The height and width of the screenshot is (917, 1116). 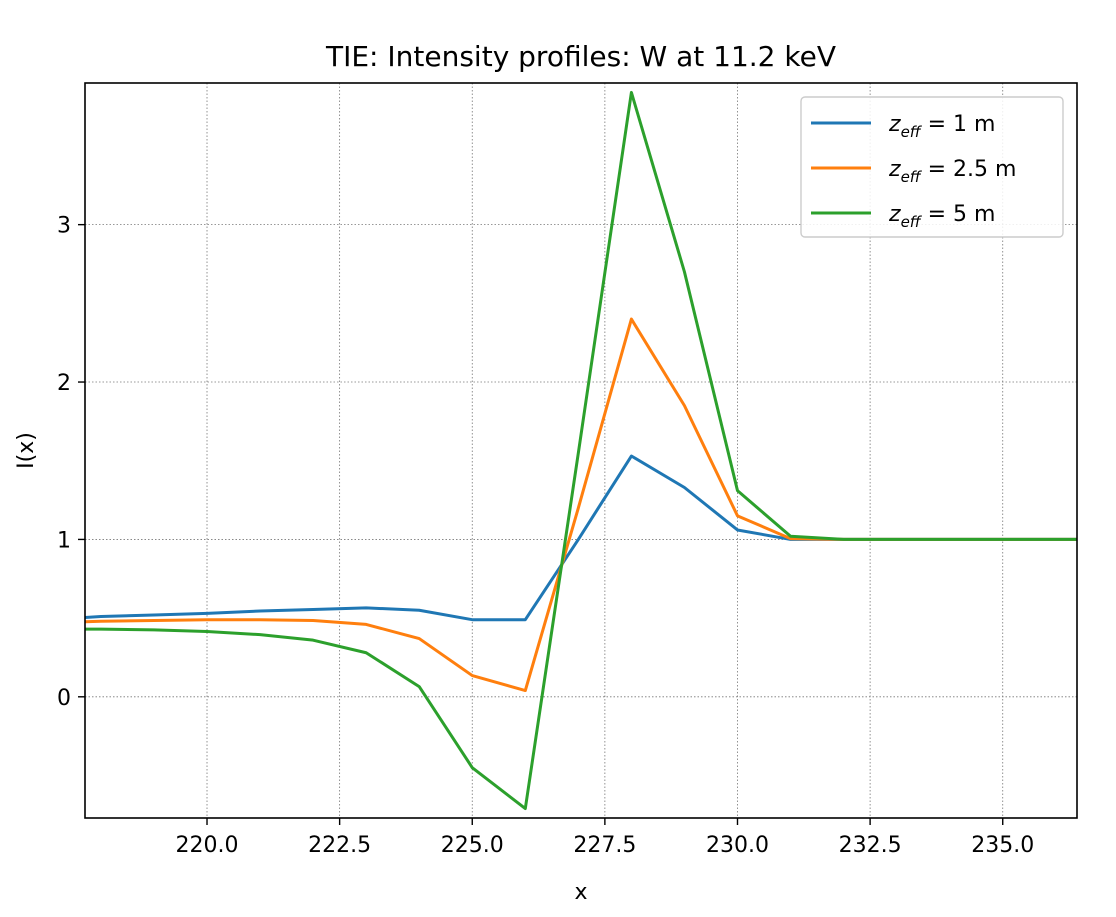 What do you see at coordinates (958, 124) in the screenshot?
I see `legend-label: = 1 m` at bounding box center [958, 124].